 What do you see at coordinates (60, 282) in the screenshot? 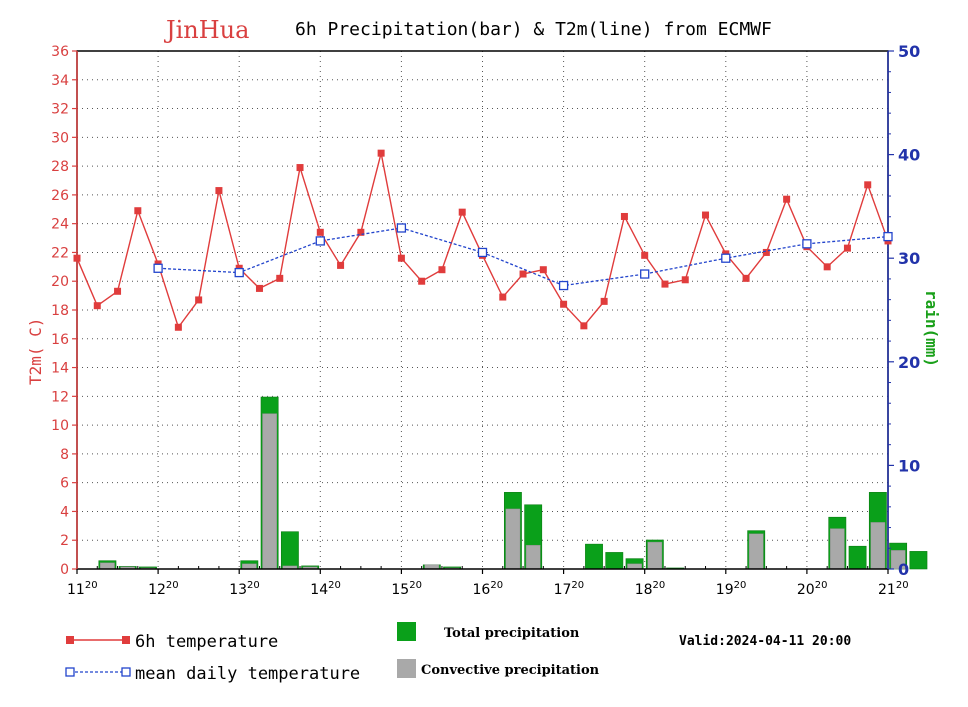
I see `left-axis-tick-label: 20` at bounding box center [60, 282].